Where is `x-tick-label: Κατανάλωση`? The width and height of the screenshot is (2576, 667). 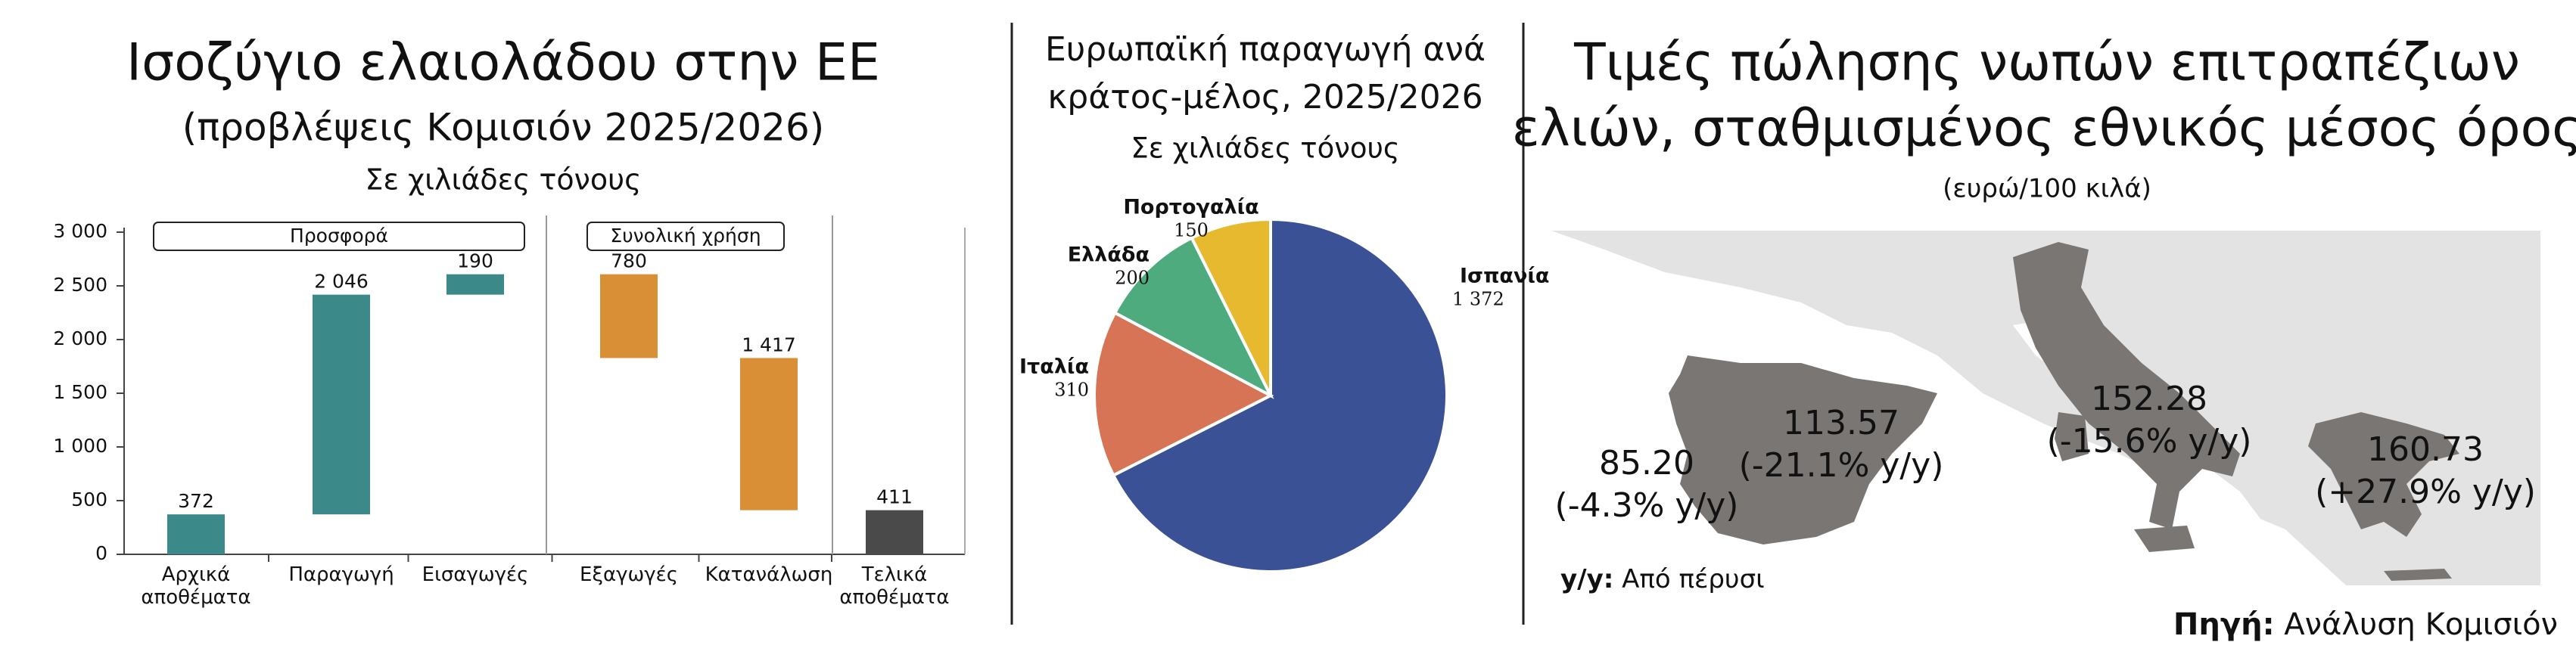 x-tick-label: Κατανάλωση is located at coordinates (769, 574).